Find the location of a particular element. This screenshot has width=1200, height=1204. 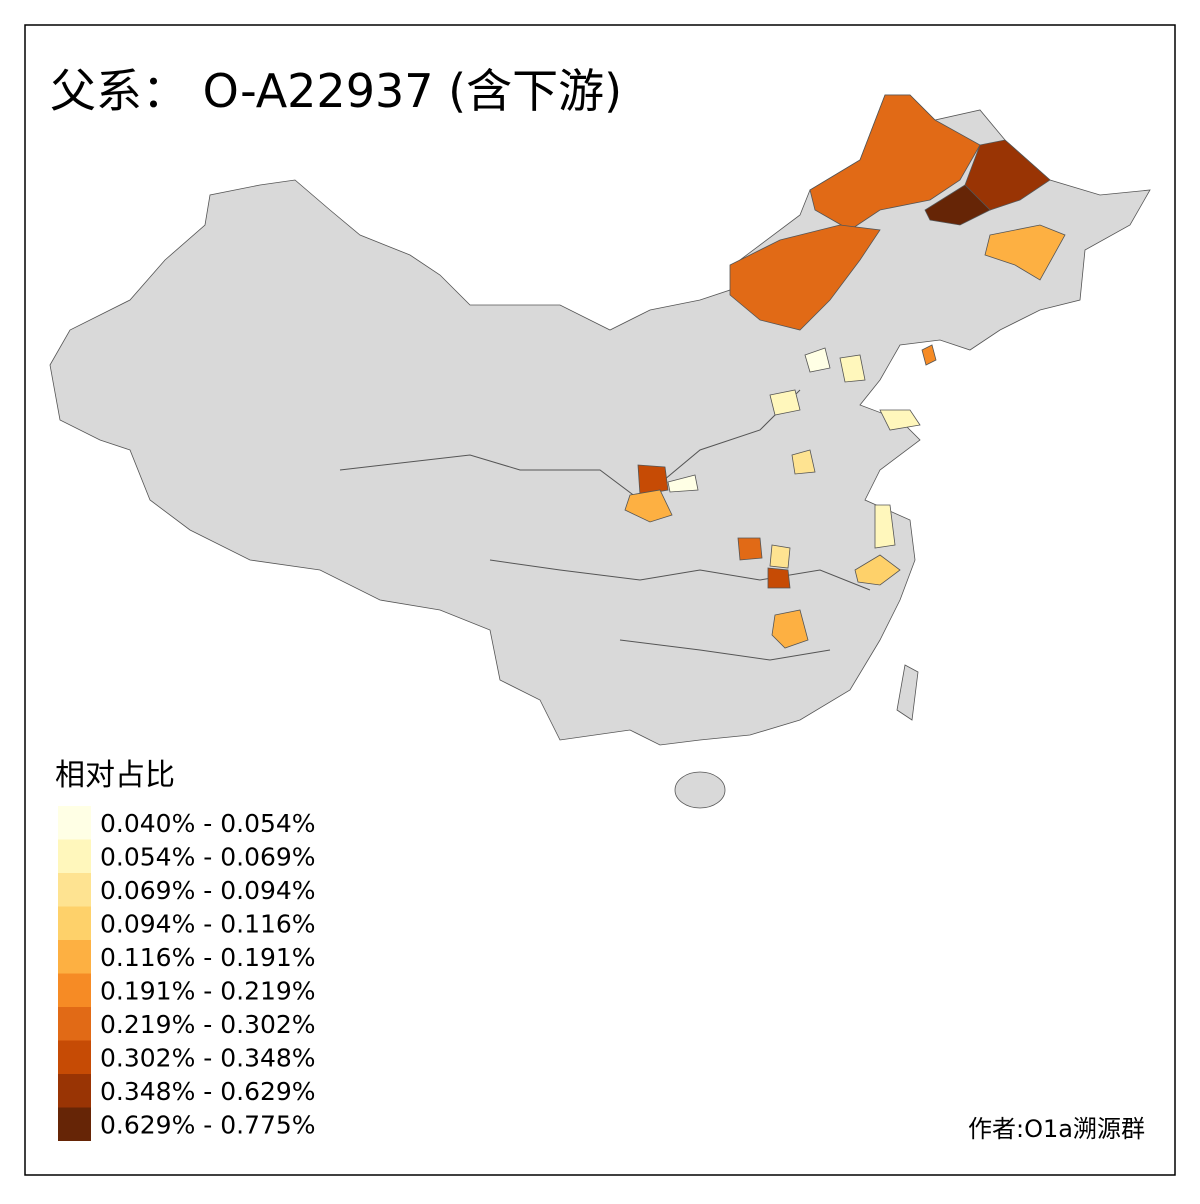

legend-label: 0.629% - 0.775% is located at coordinates (208, 1124).